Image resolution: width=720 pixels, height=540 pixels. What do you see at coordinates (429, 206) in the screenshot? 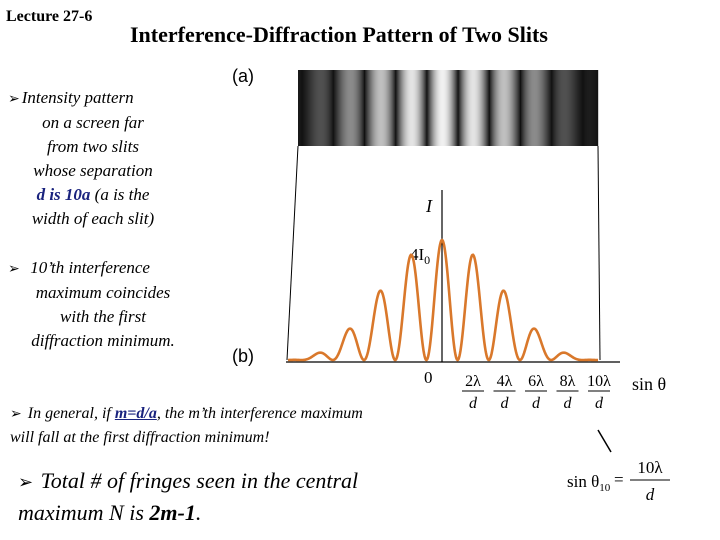
I see `y-axis-label: I` at bounding box center [429, 206].